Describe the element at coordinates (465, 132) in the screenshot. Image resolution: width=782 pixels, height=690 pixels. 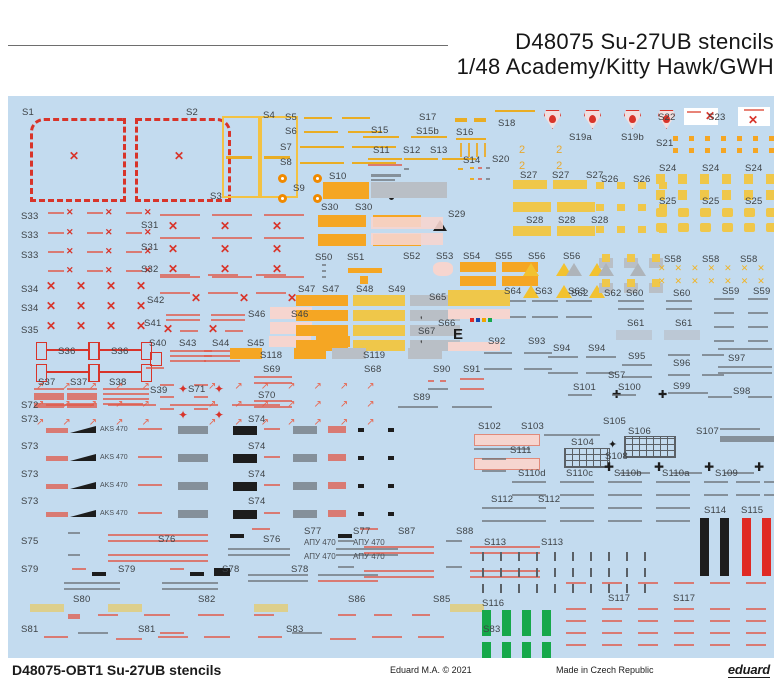
I see `decal-label-s16: S16` at that location.